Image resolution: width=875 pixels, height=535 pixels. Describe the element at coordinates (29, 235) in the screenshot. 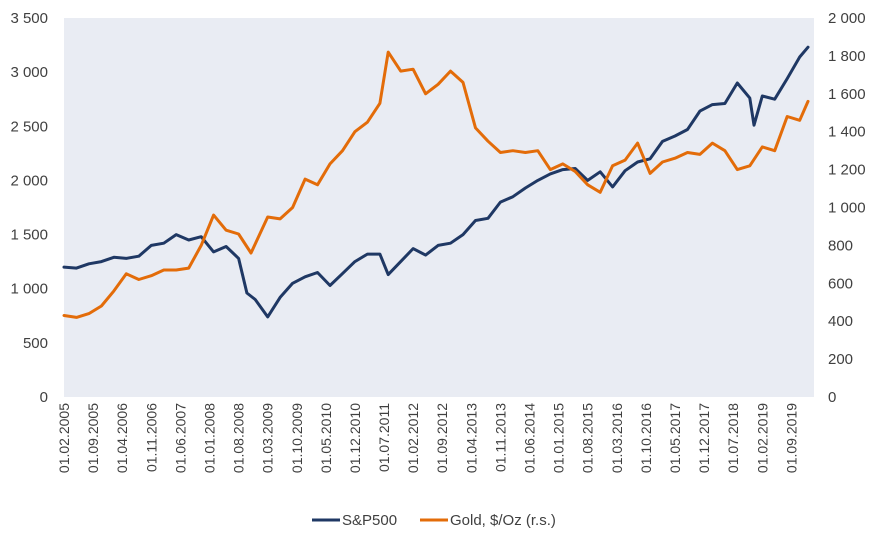

I see `y-left-tick-label: 1 500` at that location.